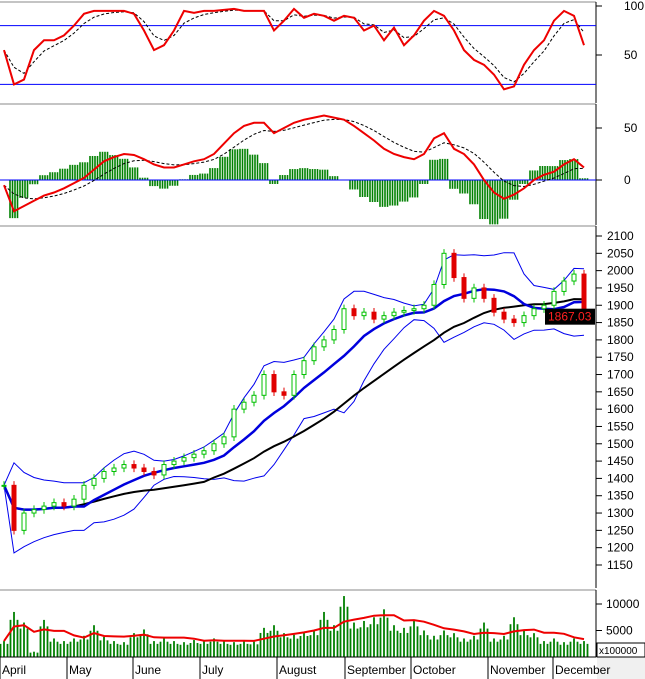 The height and width of the screenshot is (679, 645). Describe the element at coordinates (212, 670) in the screenshot. I see `month-label: July` at that location.